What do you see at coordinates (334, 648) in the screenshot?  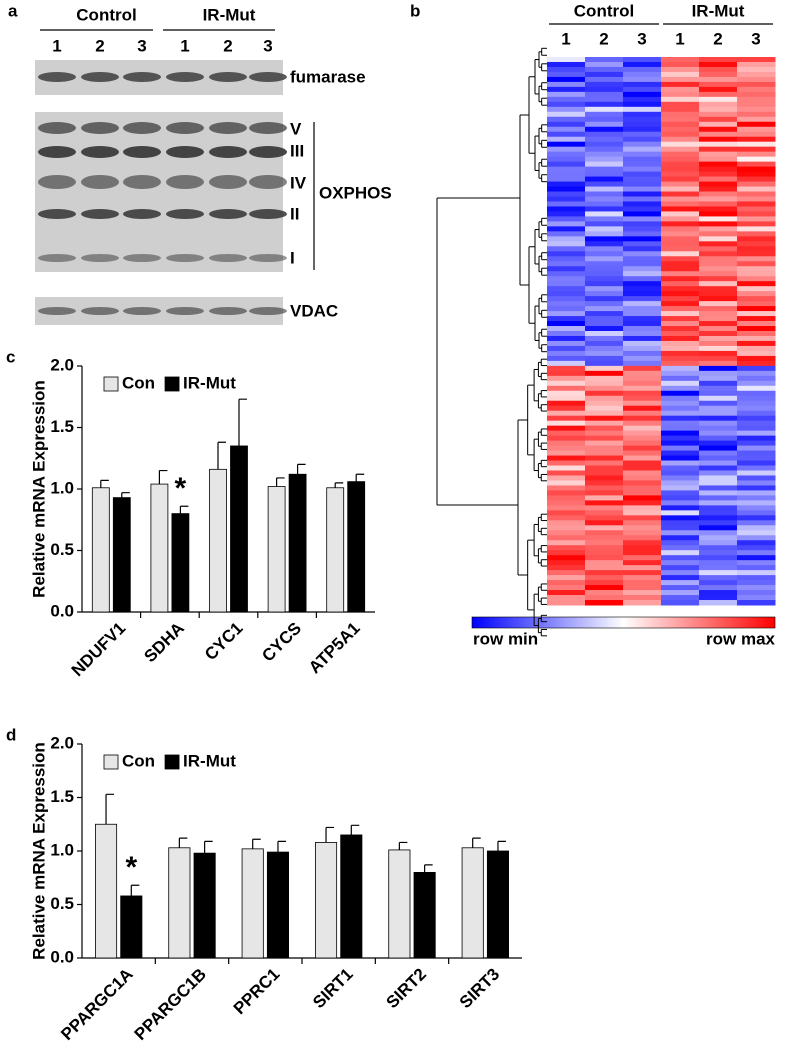 I see `x-tick-label: ATP5A1` at bounding box center [334, 648].